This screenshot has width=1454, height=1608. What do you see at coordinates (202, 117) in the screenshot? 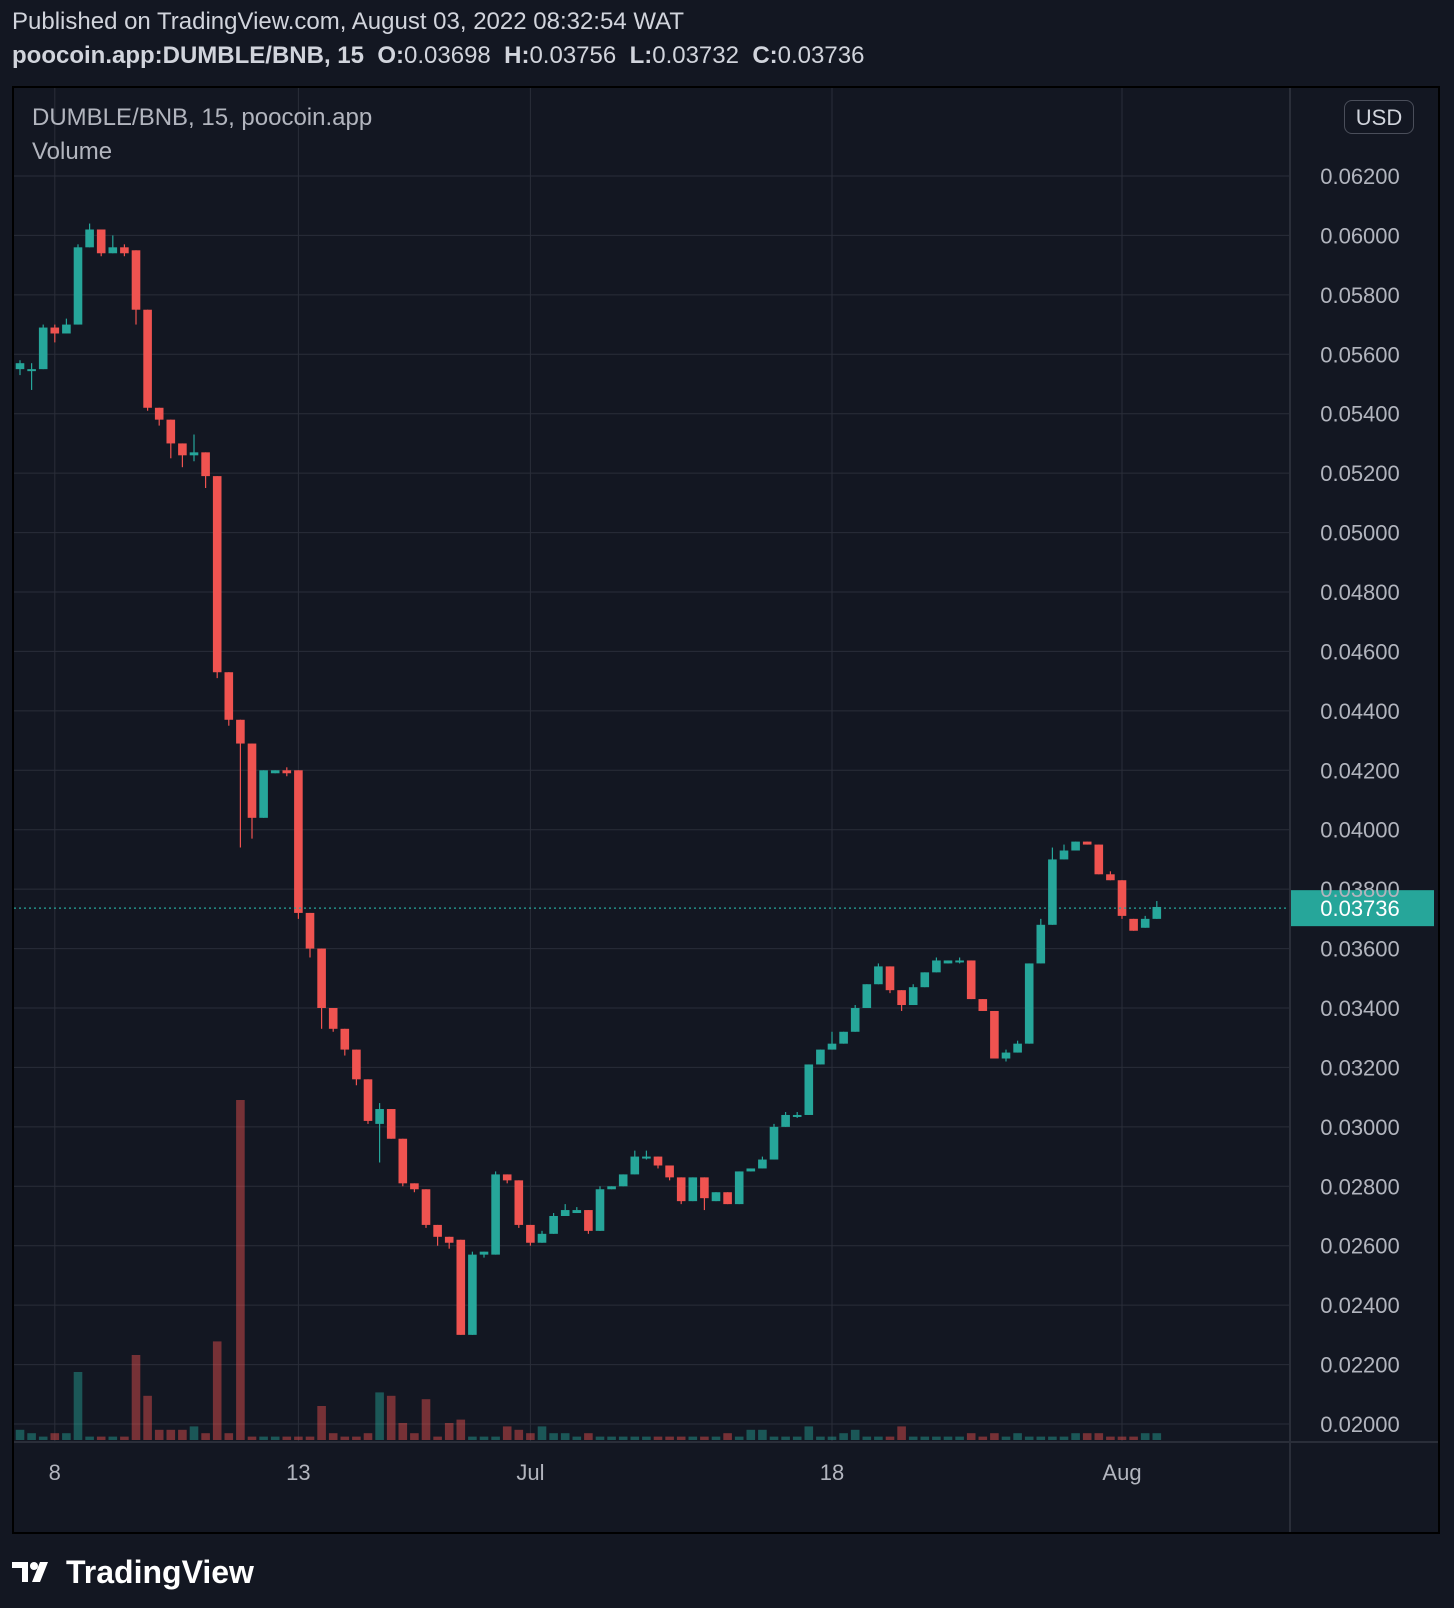
I see `series-legend: DUMBLE/BNB, 15, poocoin.app` at bounding box center [202, 117].